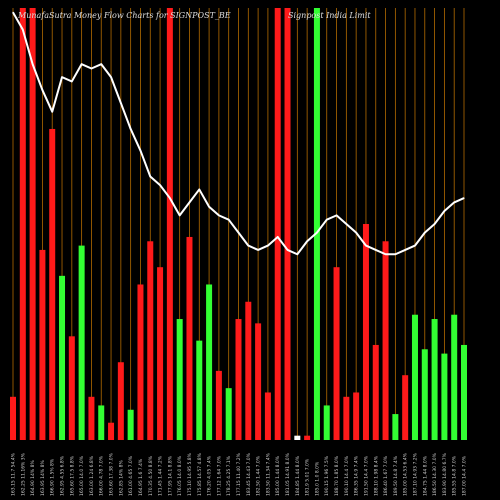 Image resolution: width=500 pixels, height=500 pixels. I want to click on x-tick-label: 171.45 1.44 7.2%, so click(161, 475).